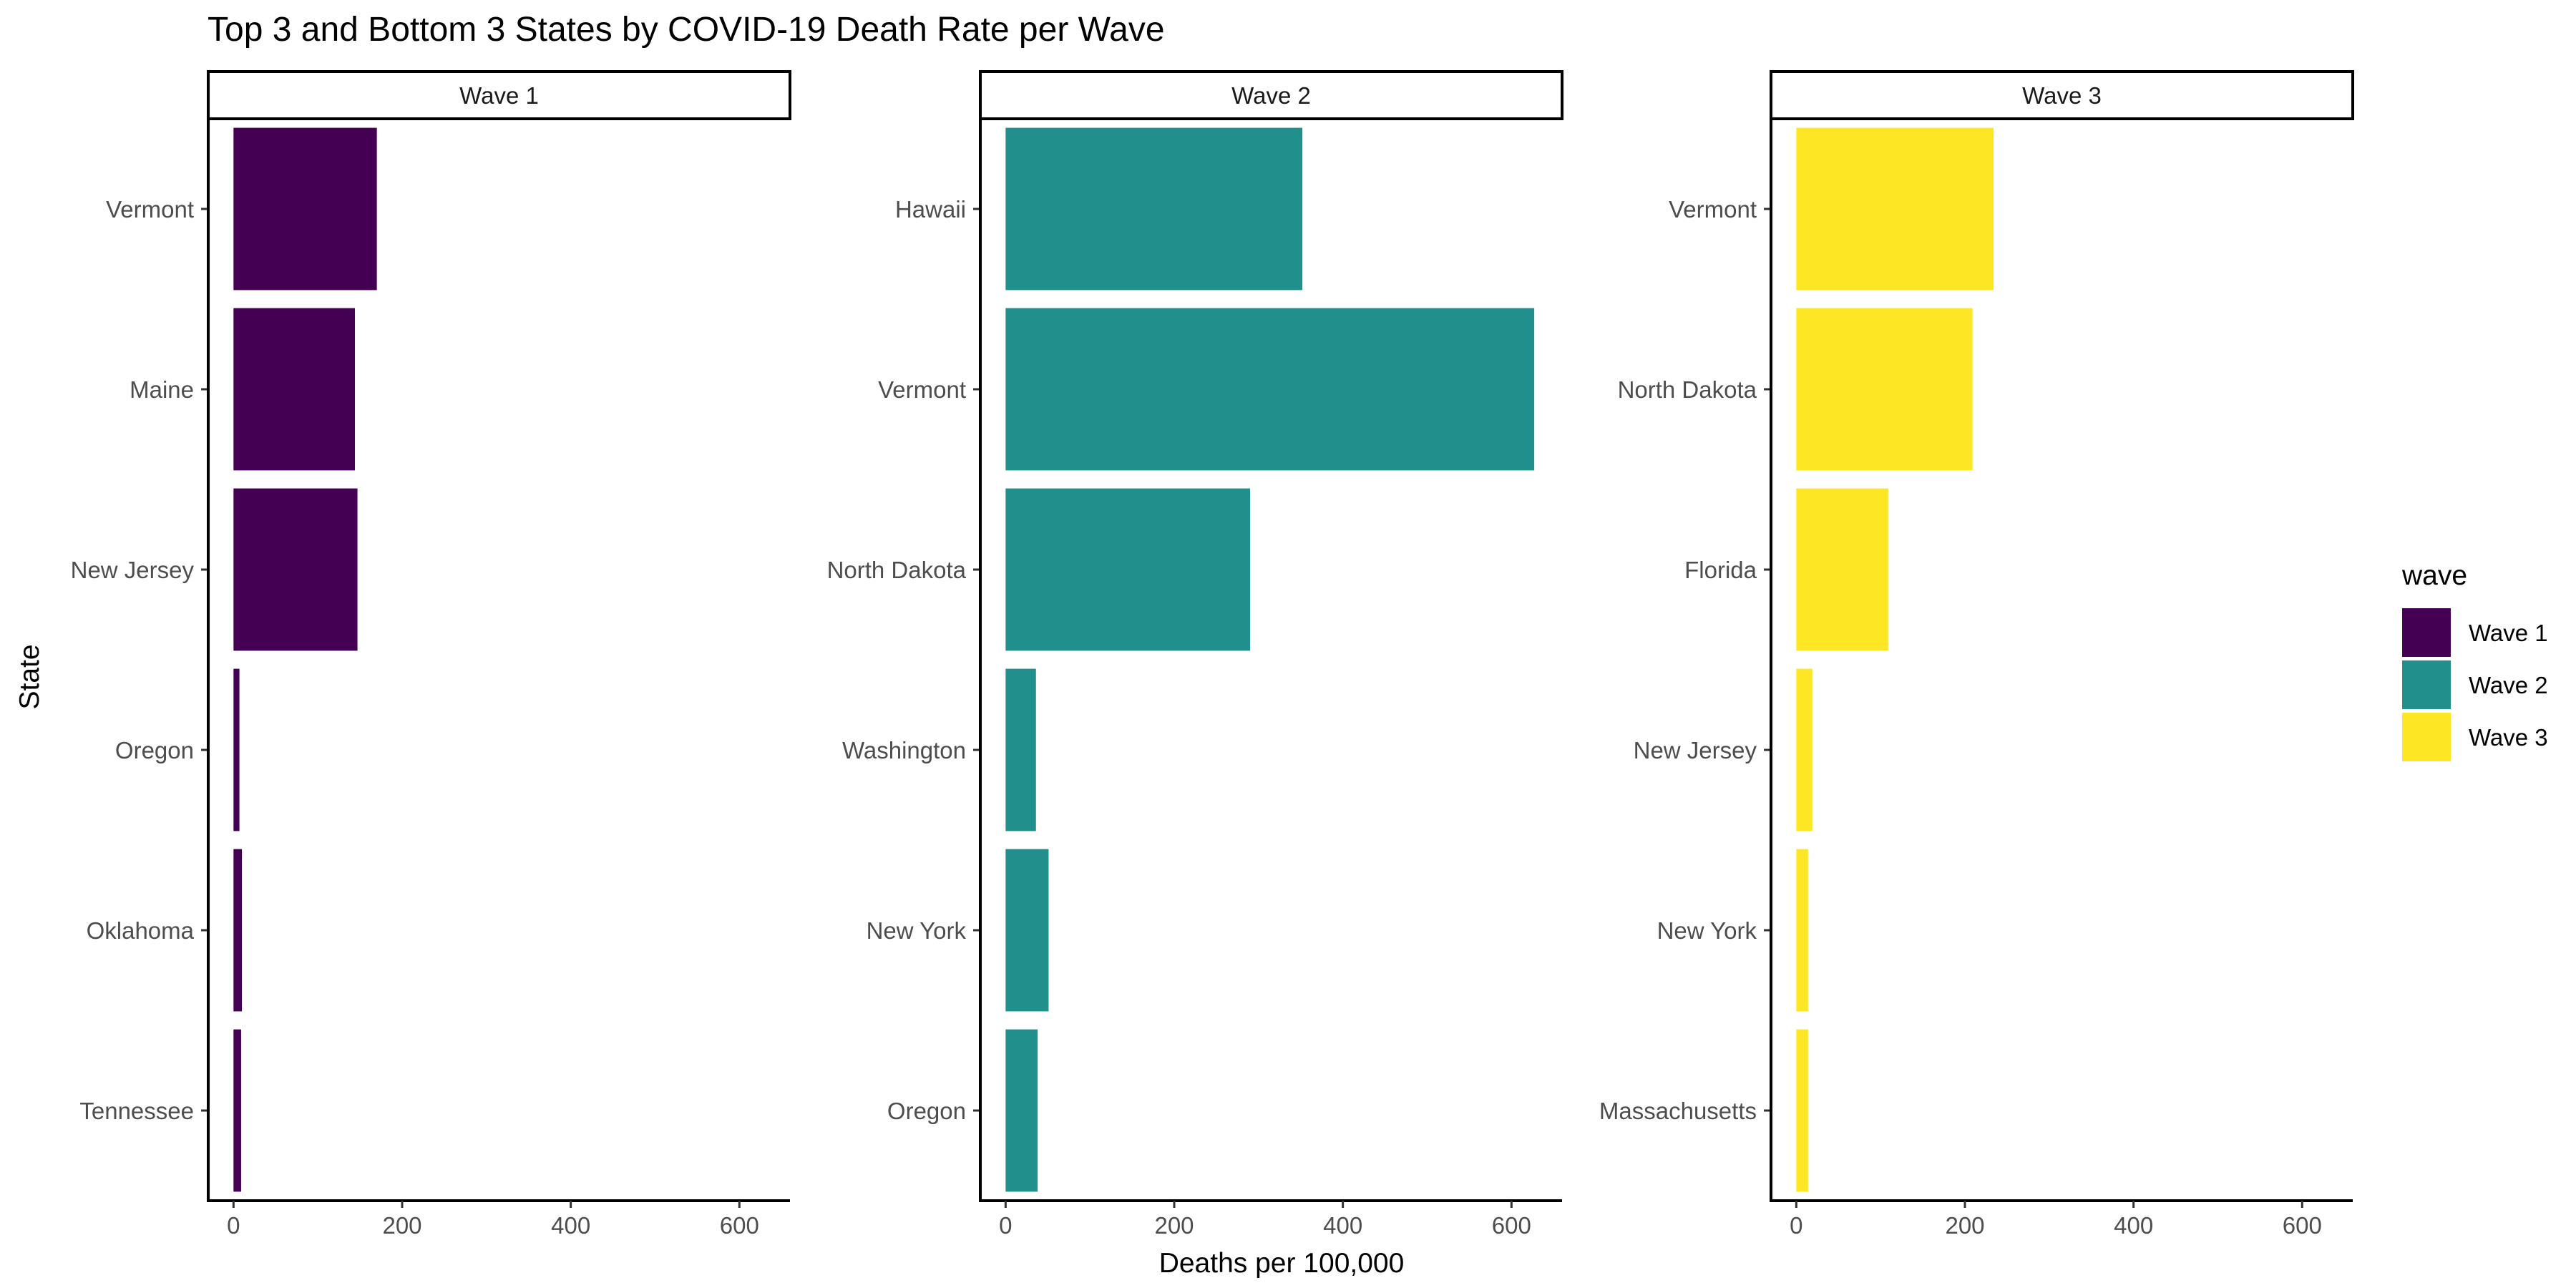 This screenshot has width=2576, height=1288. I want to click on legend: wave Wave 1 Wave 2 Wave 3, so click(2474, 660).